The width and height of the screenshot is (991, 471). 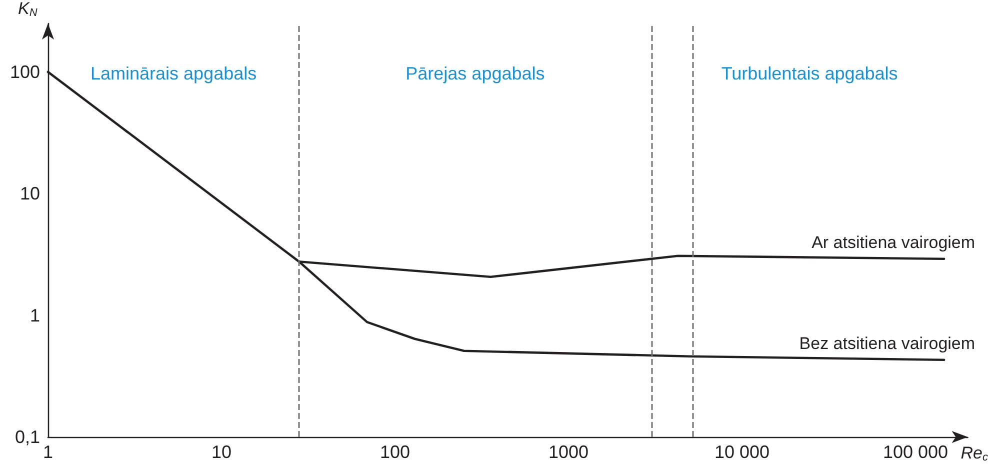 What do you see at coordinates (475, 74) in the screenshot?
I see `annotation: Pārejas apgabals` at bounding box center [475, 74].